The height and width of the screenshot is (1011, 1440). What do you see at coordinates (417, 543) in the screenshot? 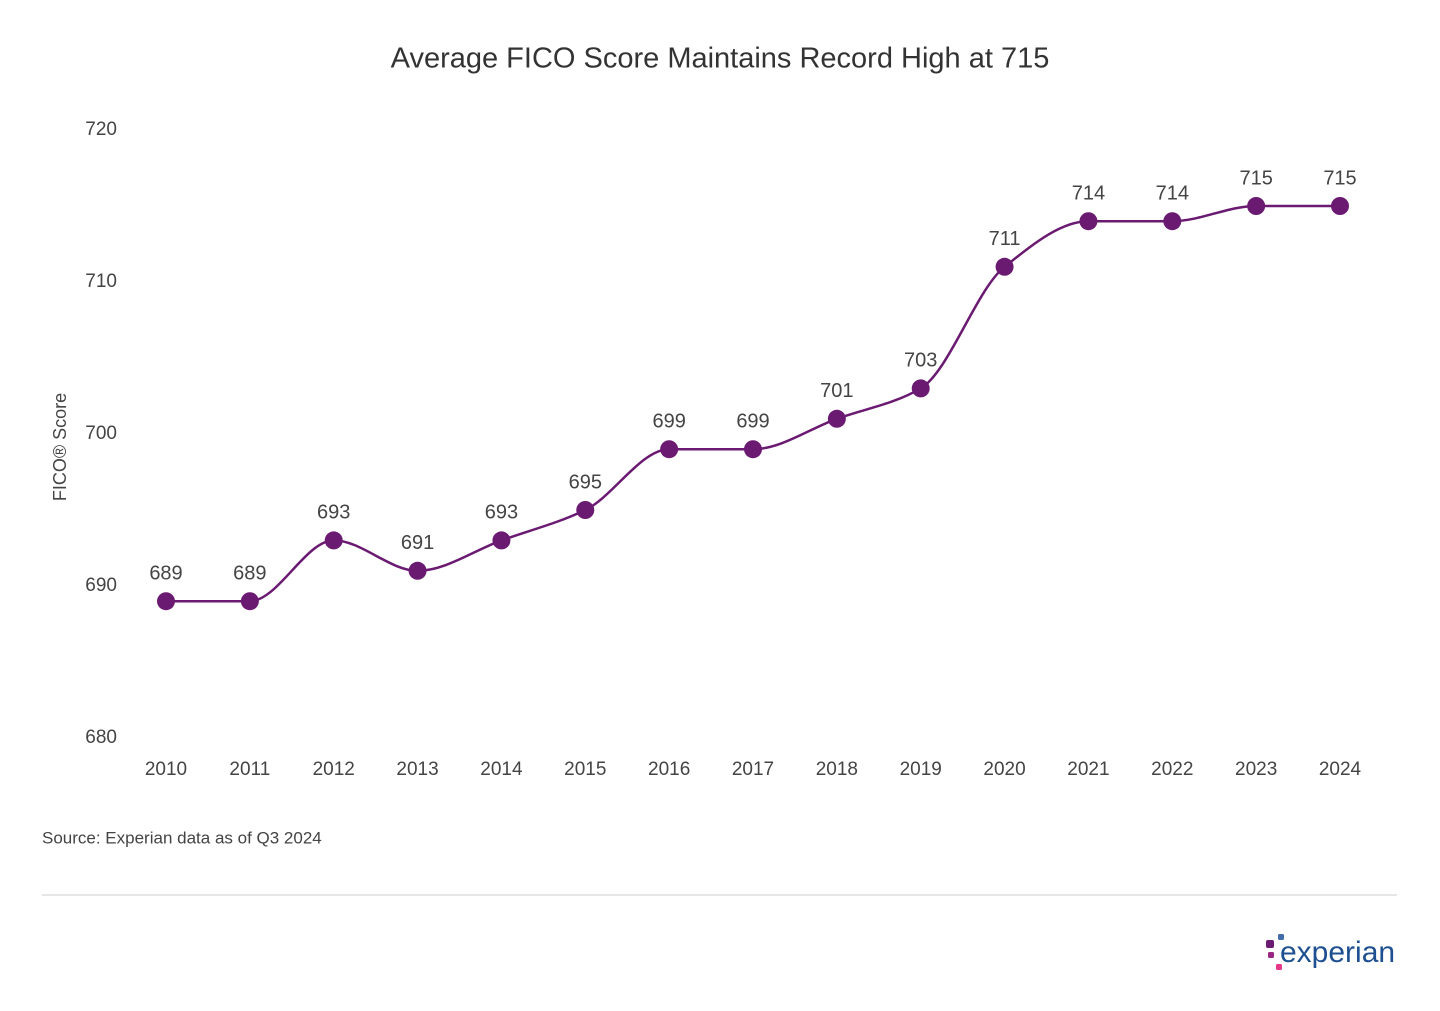
I see `data-label: 691` at bounding box center [417, 543].